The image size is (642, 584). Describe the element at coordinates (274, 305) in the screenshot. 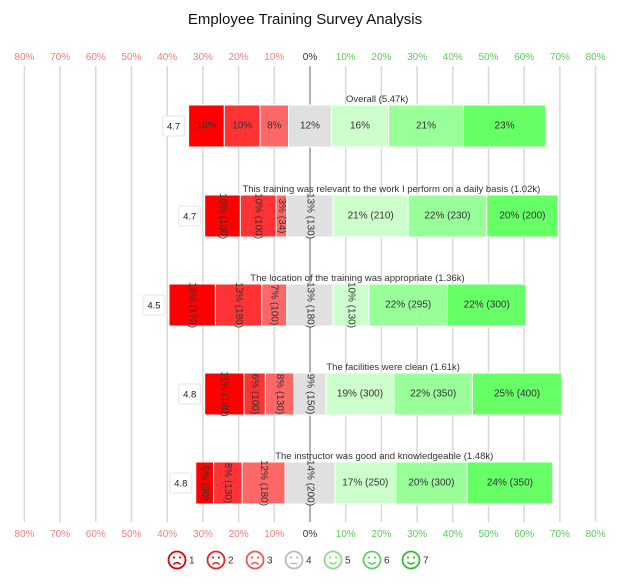

I see `segment-label: 7% (100)` at that location.